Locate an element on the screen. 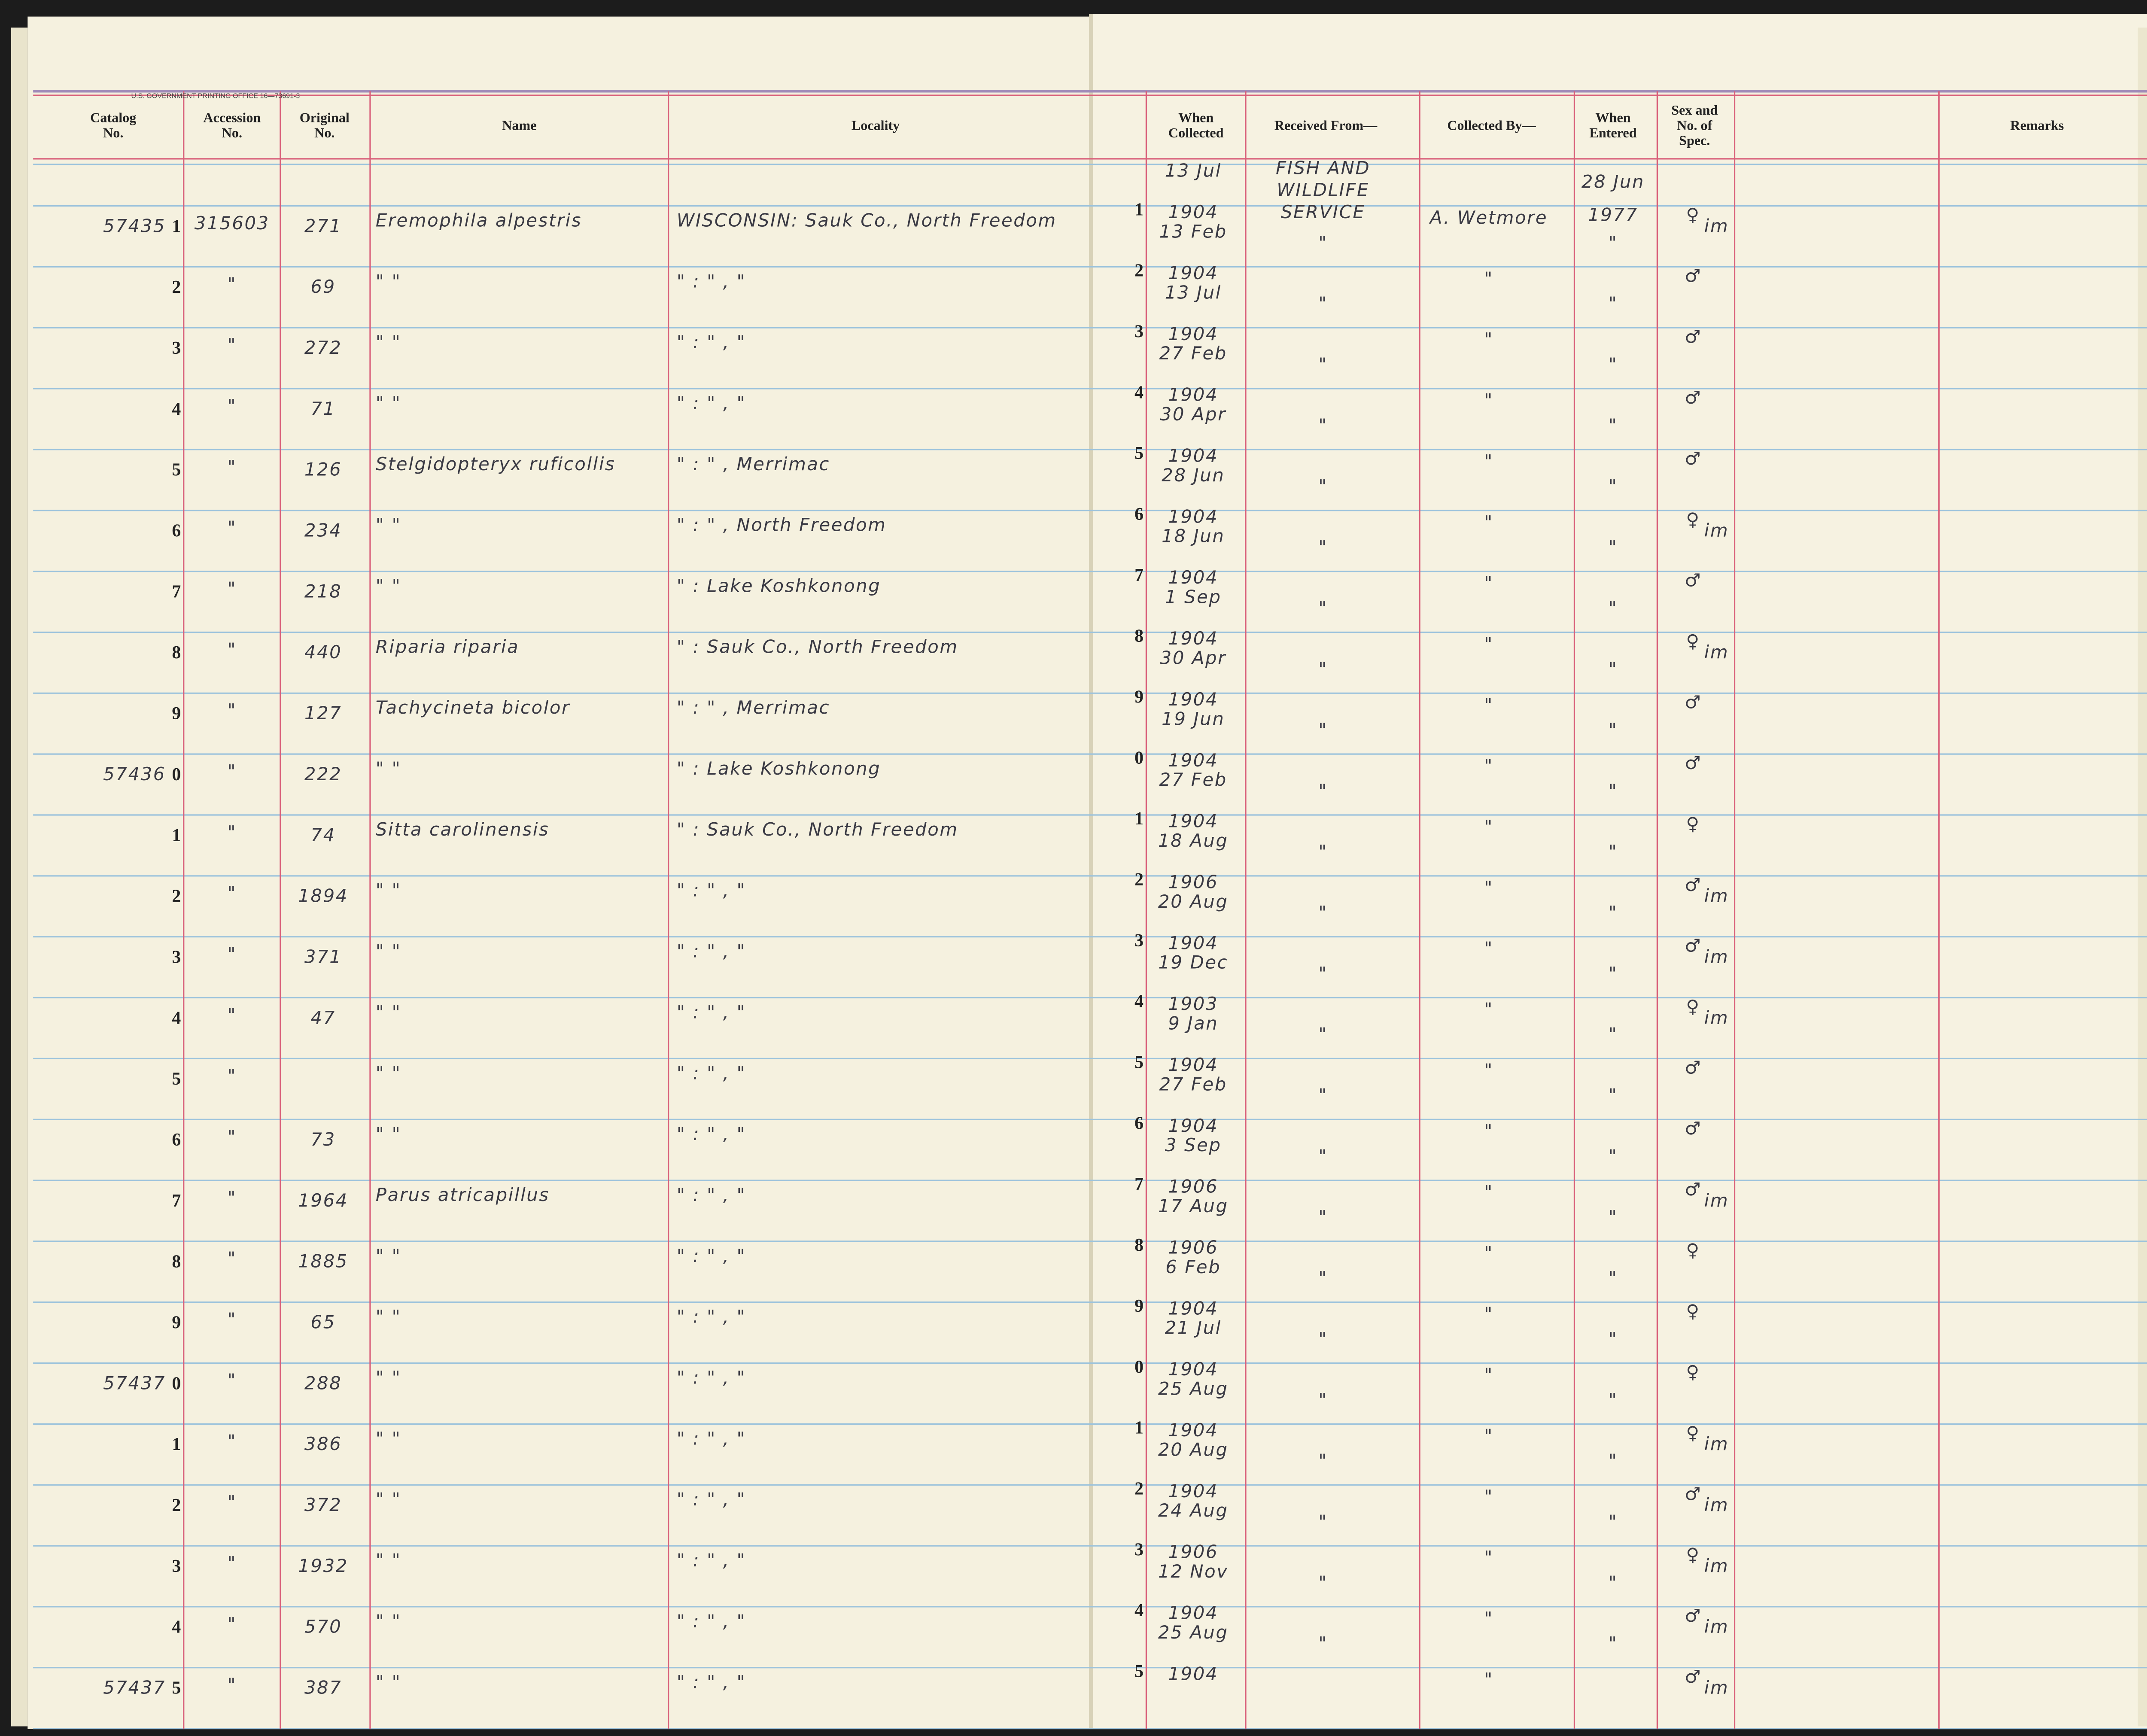 Image resolution: width=2147 pixels, height=1736 pixels. date-collected: 27 Feb is located at coordinates (1193, 1084).